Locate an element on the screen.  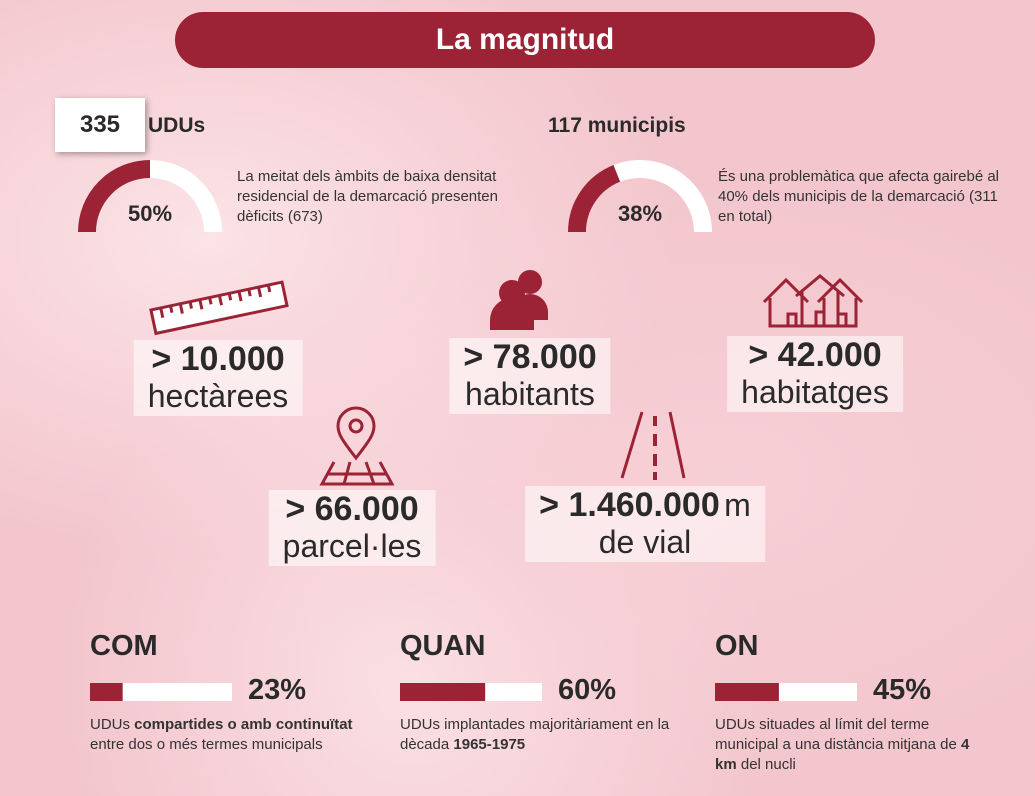
figure-value: > 10.000 is located at coordinates (218, 359).